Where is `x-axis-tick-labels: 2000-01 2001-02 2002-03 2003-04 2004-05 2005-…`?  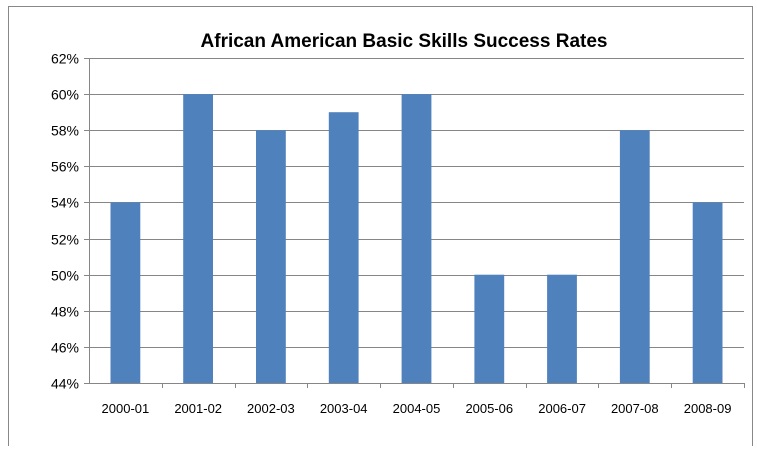
x-axis-tick-labels: 2000-01 2001-02 2002-03 2003-04 2004-05 2005-… is located at coordinates (417, 408).